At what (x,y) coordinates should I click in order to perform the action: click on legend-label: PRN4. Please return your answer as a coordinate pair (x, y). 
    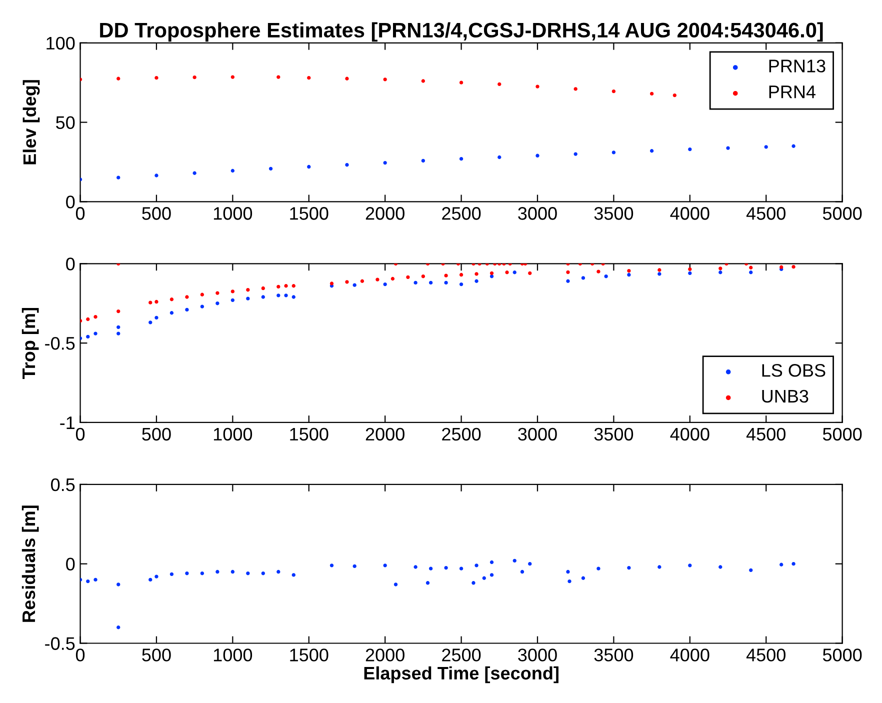
    Looking at the image, I should click on (792, 92).